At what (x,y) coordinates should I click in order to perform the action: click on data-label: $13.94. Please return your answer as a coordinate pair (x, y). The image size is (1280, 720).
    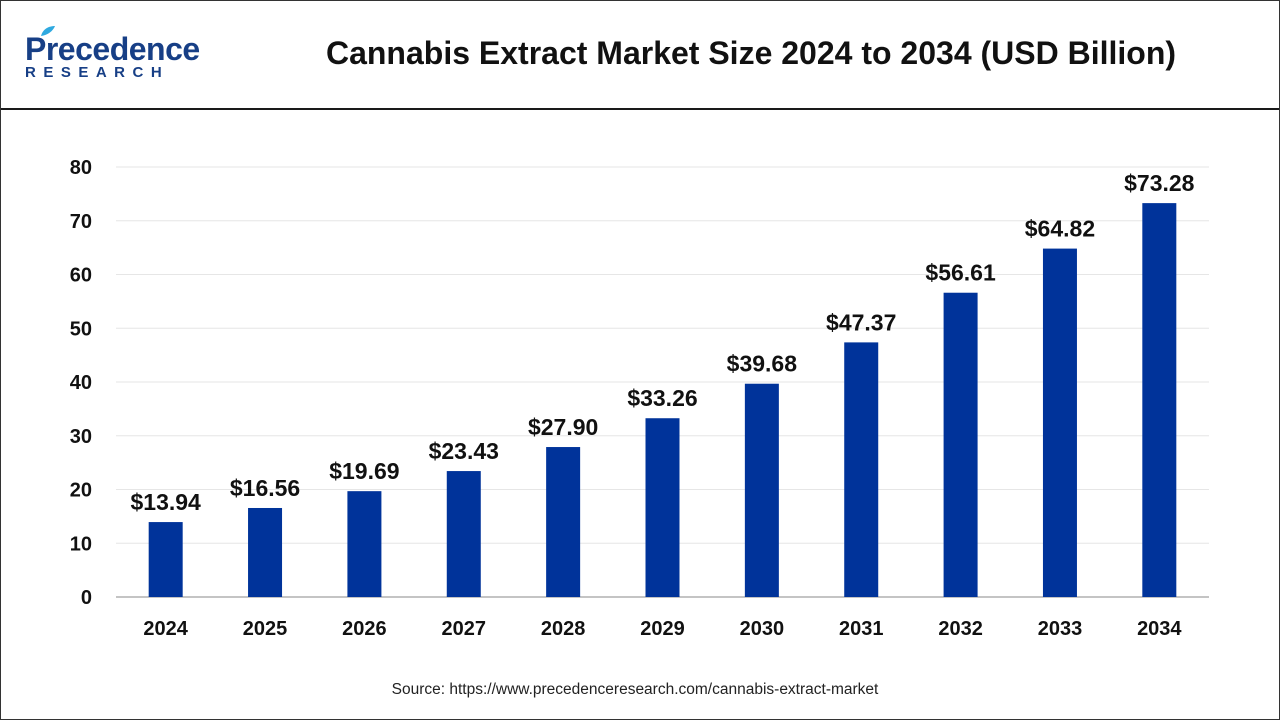
    Looking at the image, I should click on (166, 502).